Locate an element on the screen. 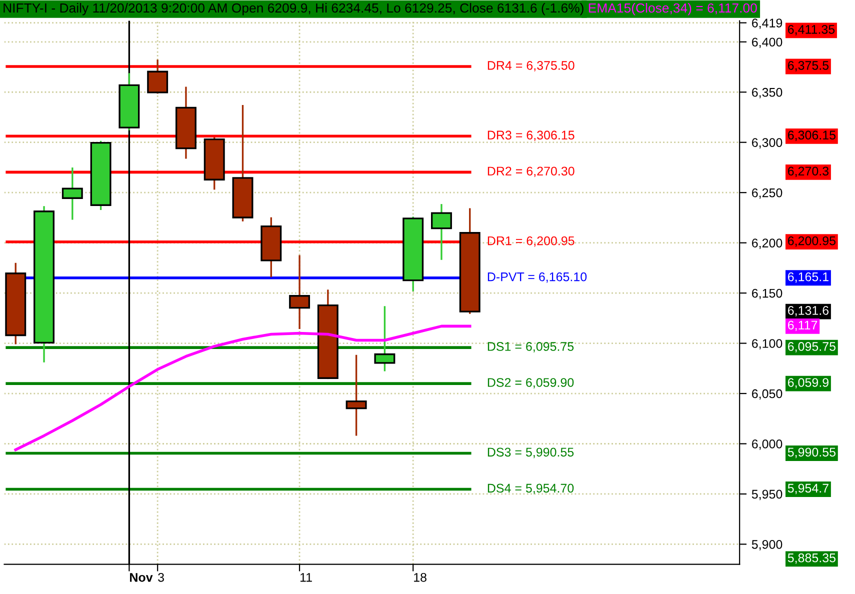 The image size is (855, 594). text: 6,117 is located at coordinates (803, 326).